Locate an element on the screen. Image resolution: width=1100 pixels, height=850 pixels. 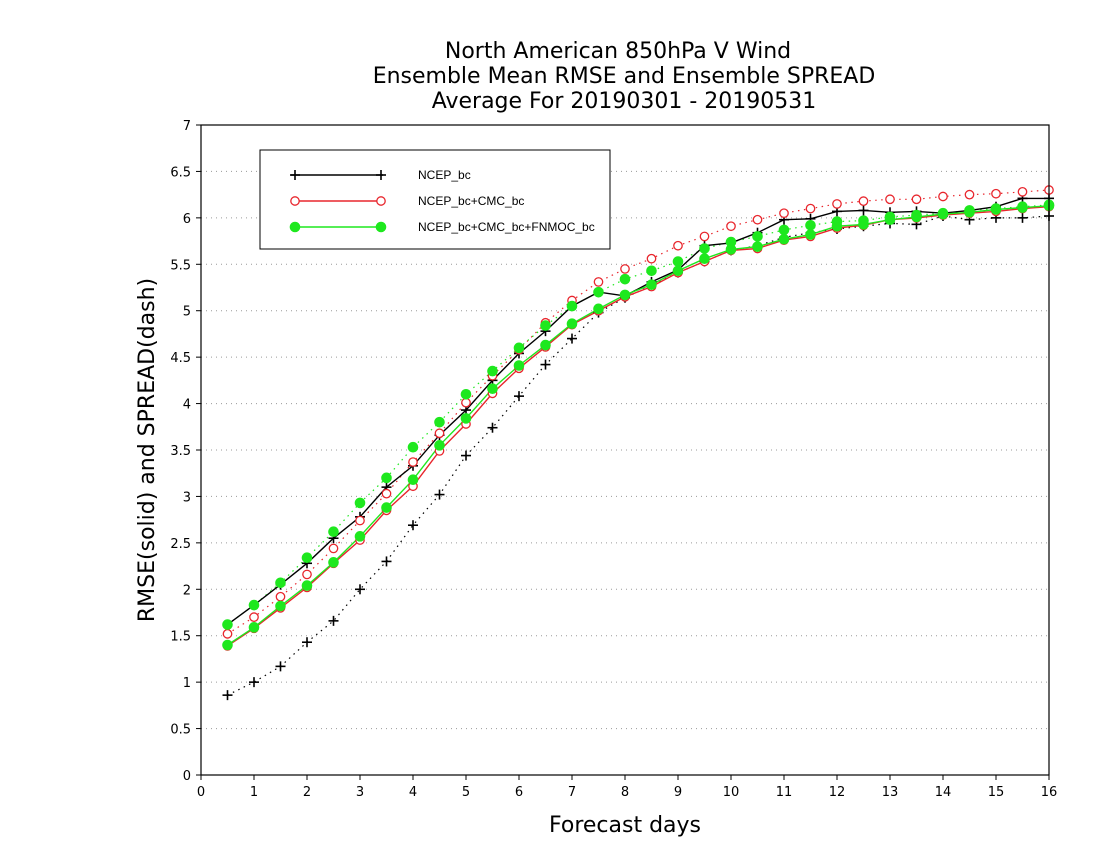
x-tick-label: 9 is located at coordinates (678, 792).